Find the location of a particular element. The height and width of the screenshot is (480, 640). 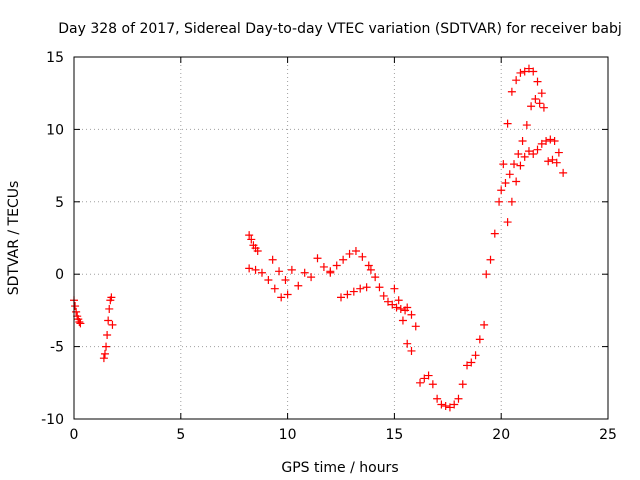

y-axis-label: SDTVAR / TECUs is located at coordinates (14, 238).